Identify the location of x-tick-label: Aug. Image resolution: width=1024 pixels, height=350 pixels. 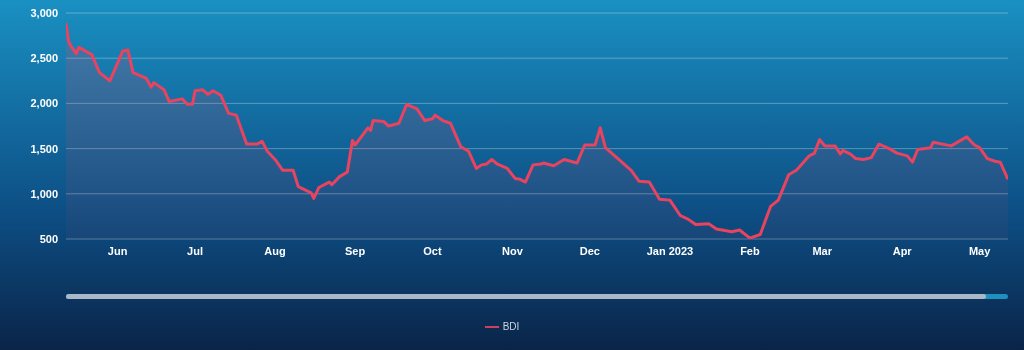
(275, 250).